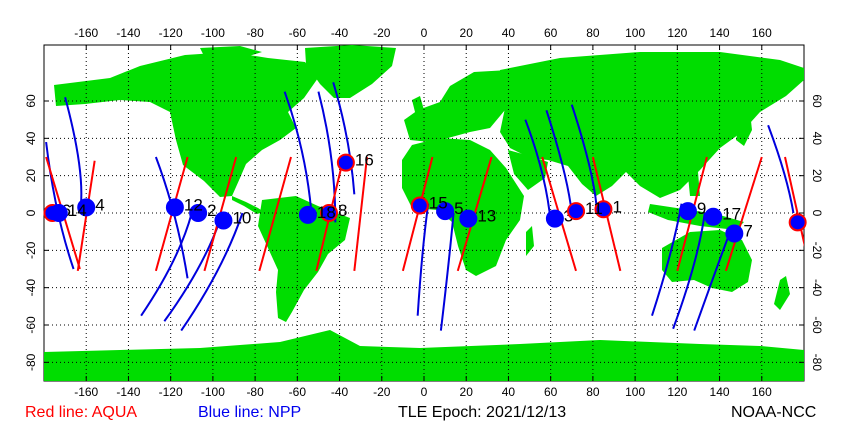  Describe the element at coordinates (128, 33) in the screenshot. I see `lon-tick-label-top: -140` at that location.